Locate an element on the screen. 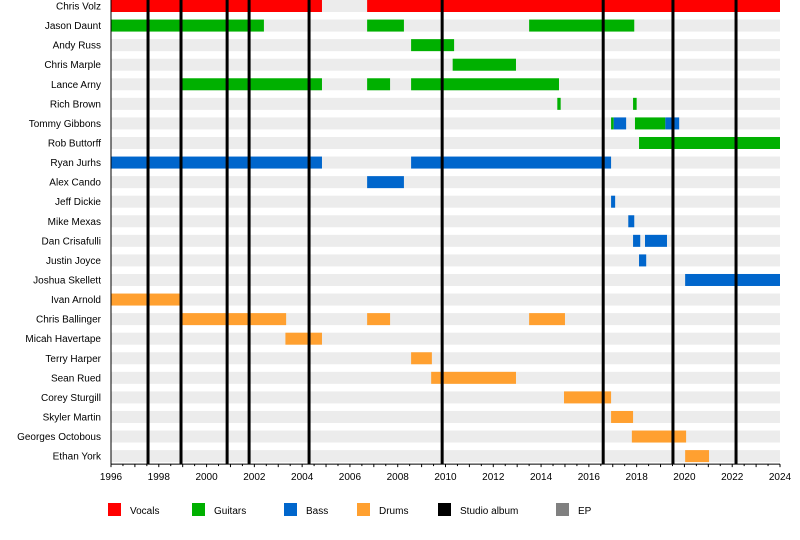  member-name: Terry Harper is located at coordinates (73, 359).